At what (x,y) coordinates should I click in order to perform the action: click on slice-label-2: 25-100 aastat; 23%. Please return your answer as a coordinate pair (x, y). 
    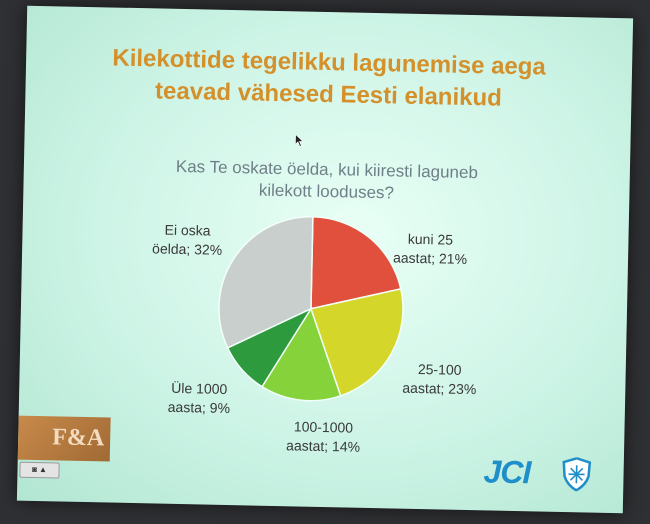
    Looking at the image, I should click on (439, 379).